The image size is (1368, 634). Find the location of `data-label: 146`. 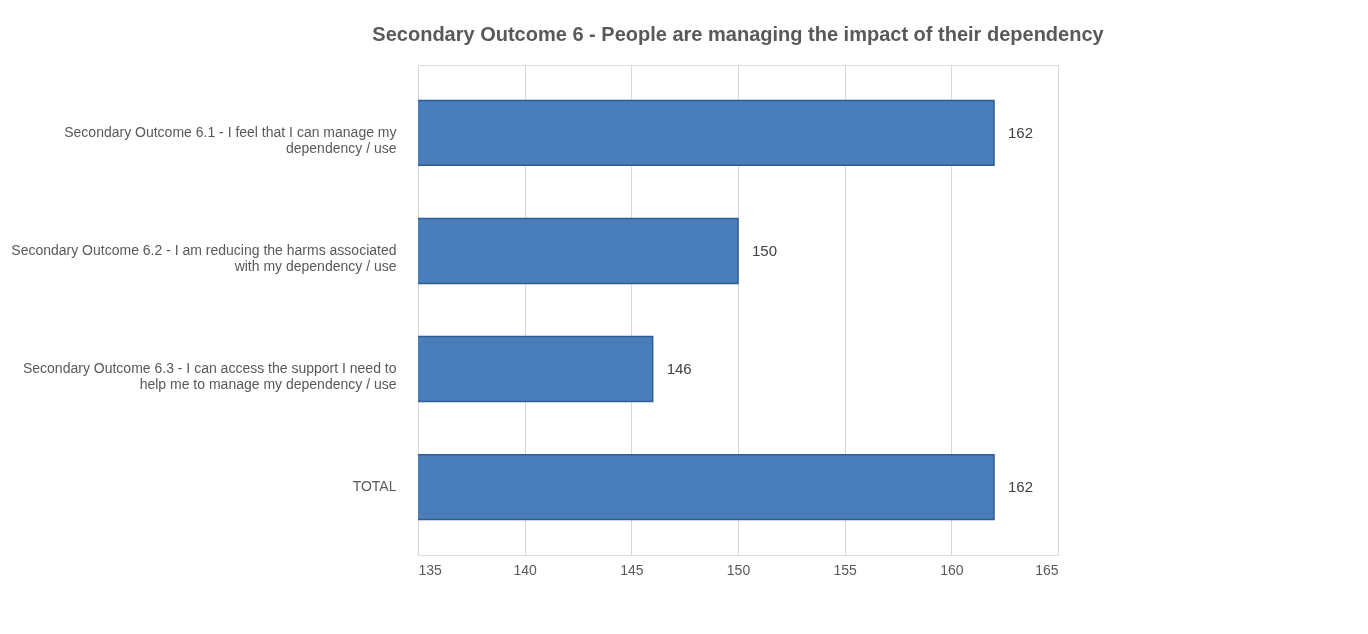

data-label: 146 is located at coordinates (679, 369).